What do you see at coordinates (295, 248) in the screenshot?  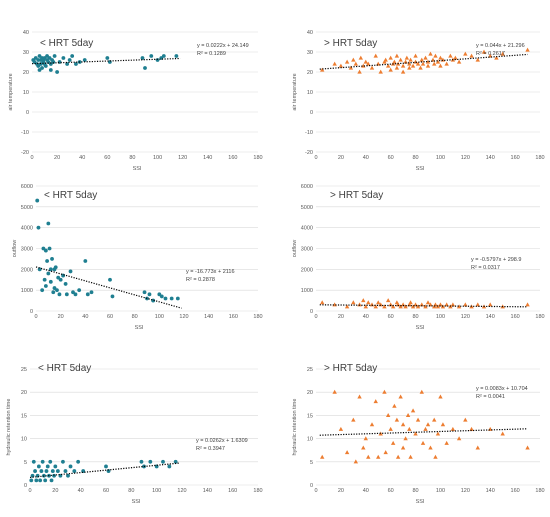 I see `y-axis-label: outflow` at bounding box center [295, 248].